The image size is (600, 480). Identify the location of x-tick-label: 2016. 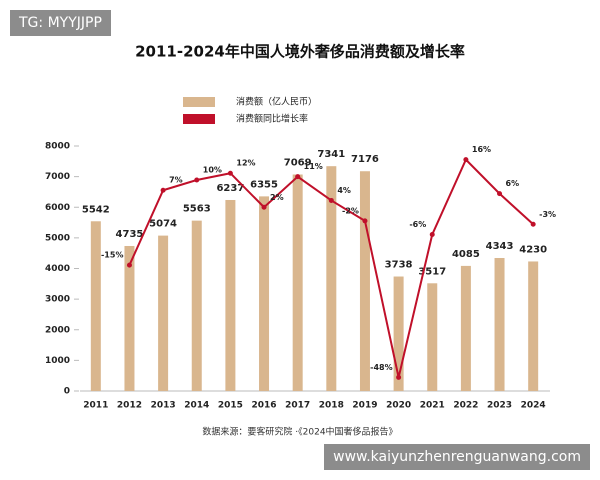
(264, 406).